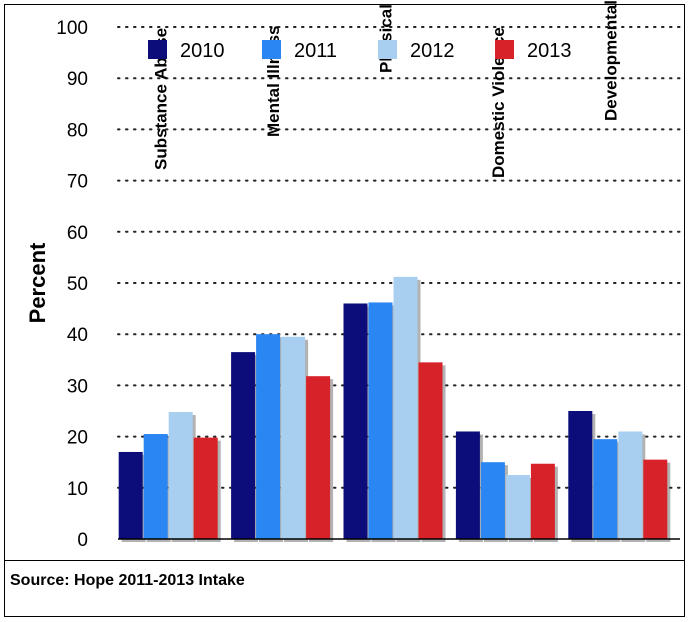 The image size is (690, 622). I want to click on y-tick-label: 70, so click(77, 182).